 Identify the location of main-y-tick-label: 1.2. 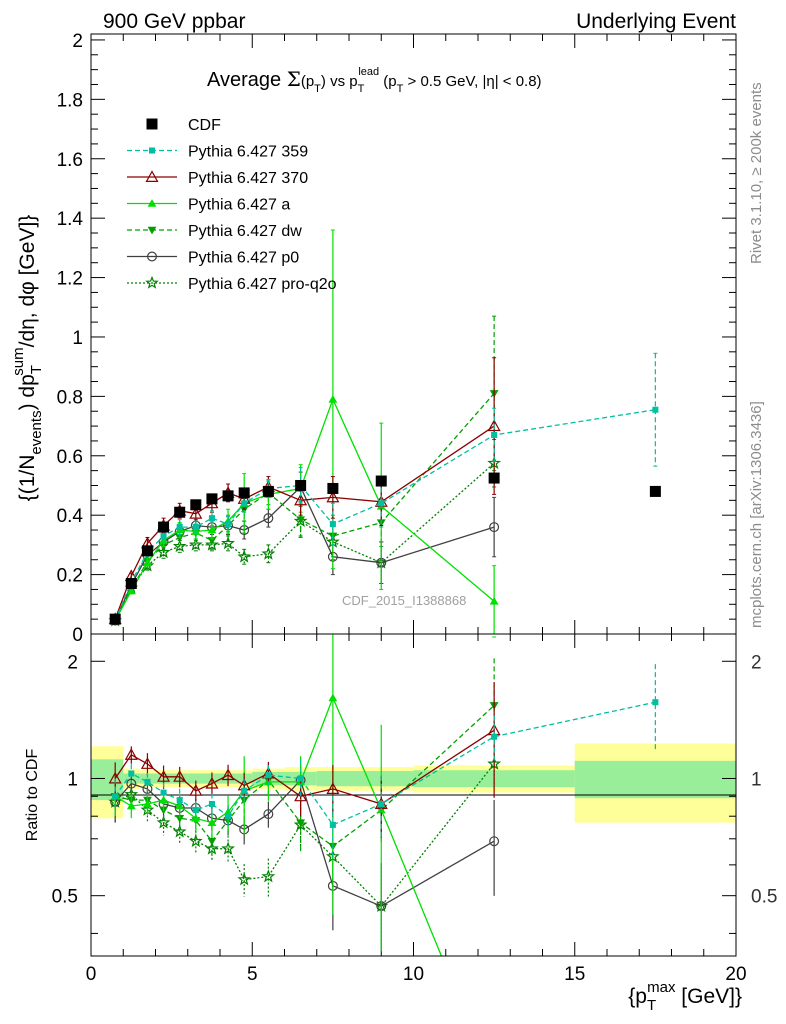
(70, 279).